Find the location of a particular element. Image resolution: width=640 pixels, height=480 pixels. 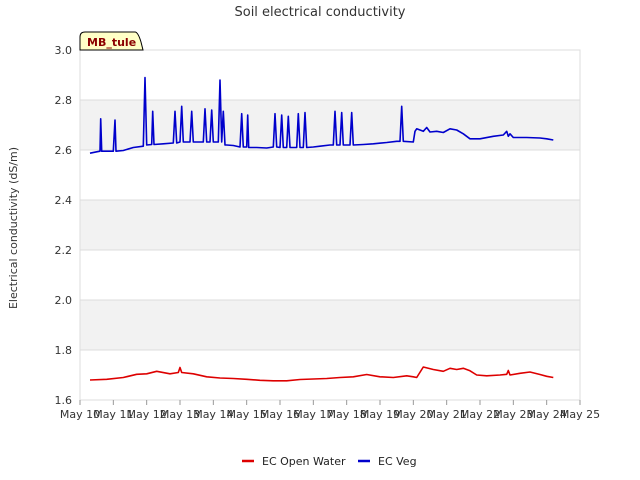

y-tick-label: 2.8 is located at coordinates (64, 100).